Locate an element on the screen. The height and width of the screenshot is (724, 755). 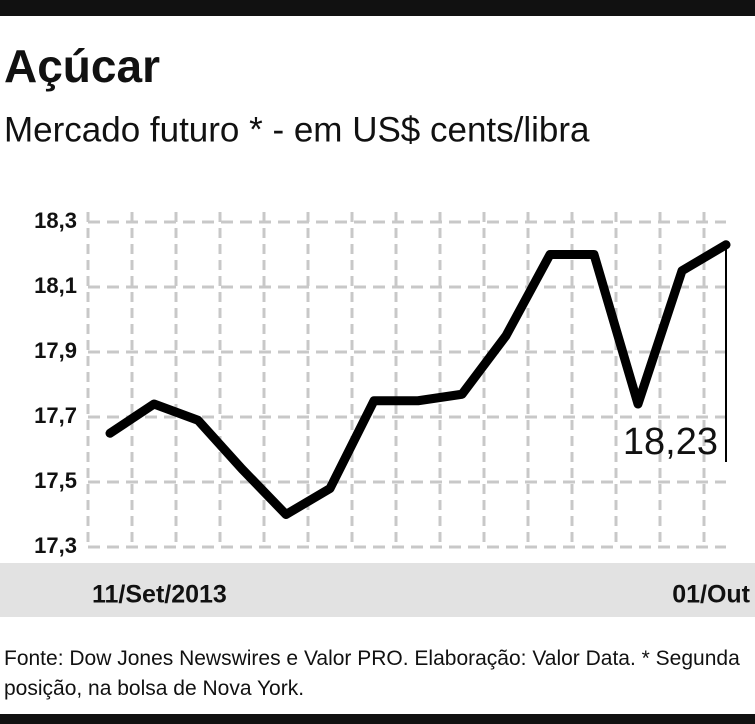
data-label: 18,23 is located at coordinates (670, 442).